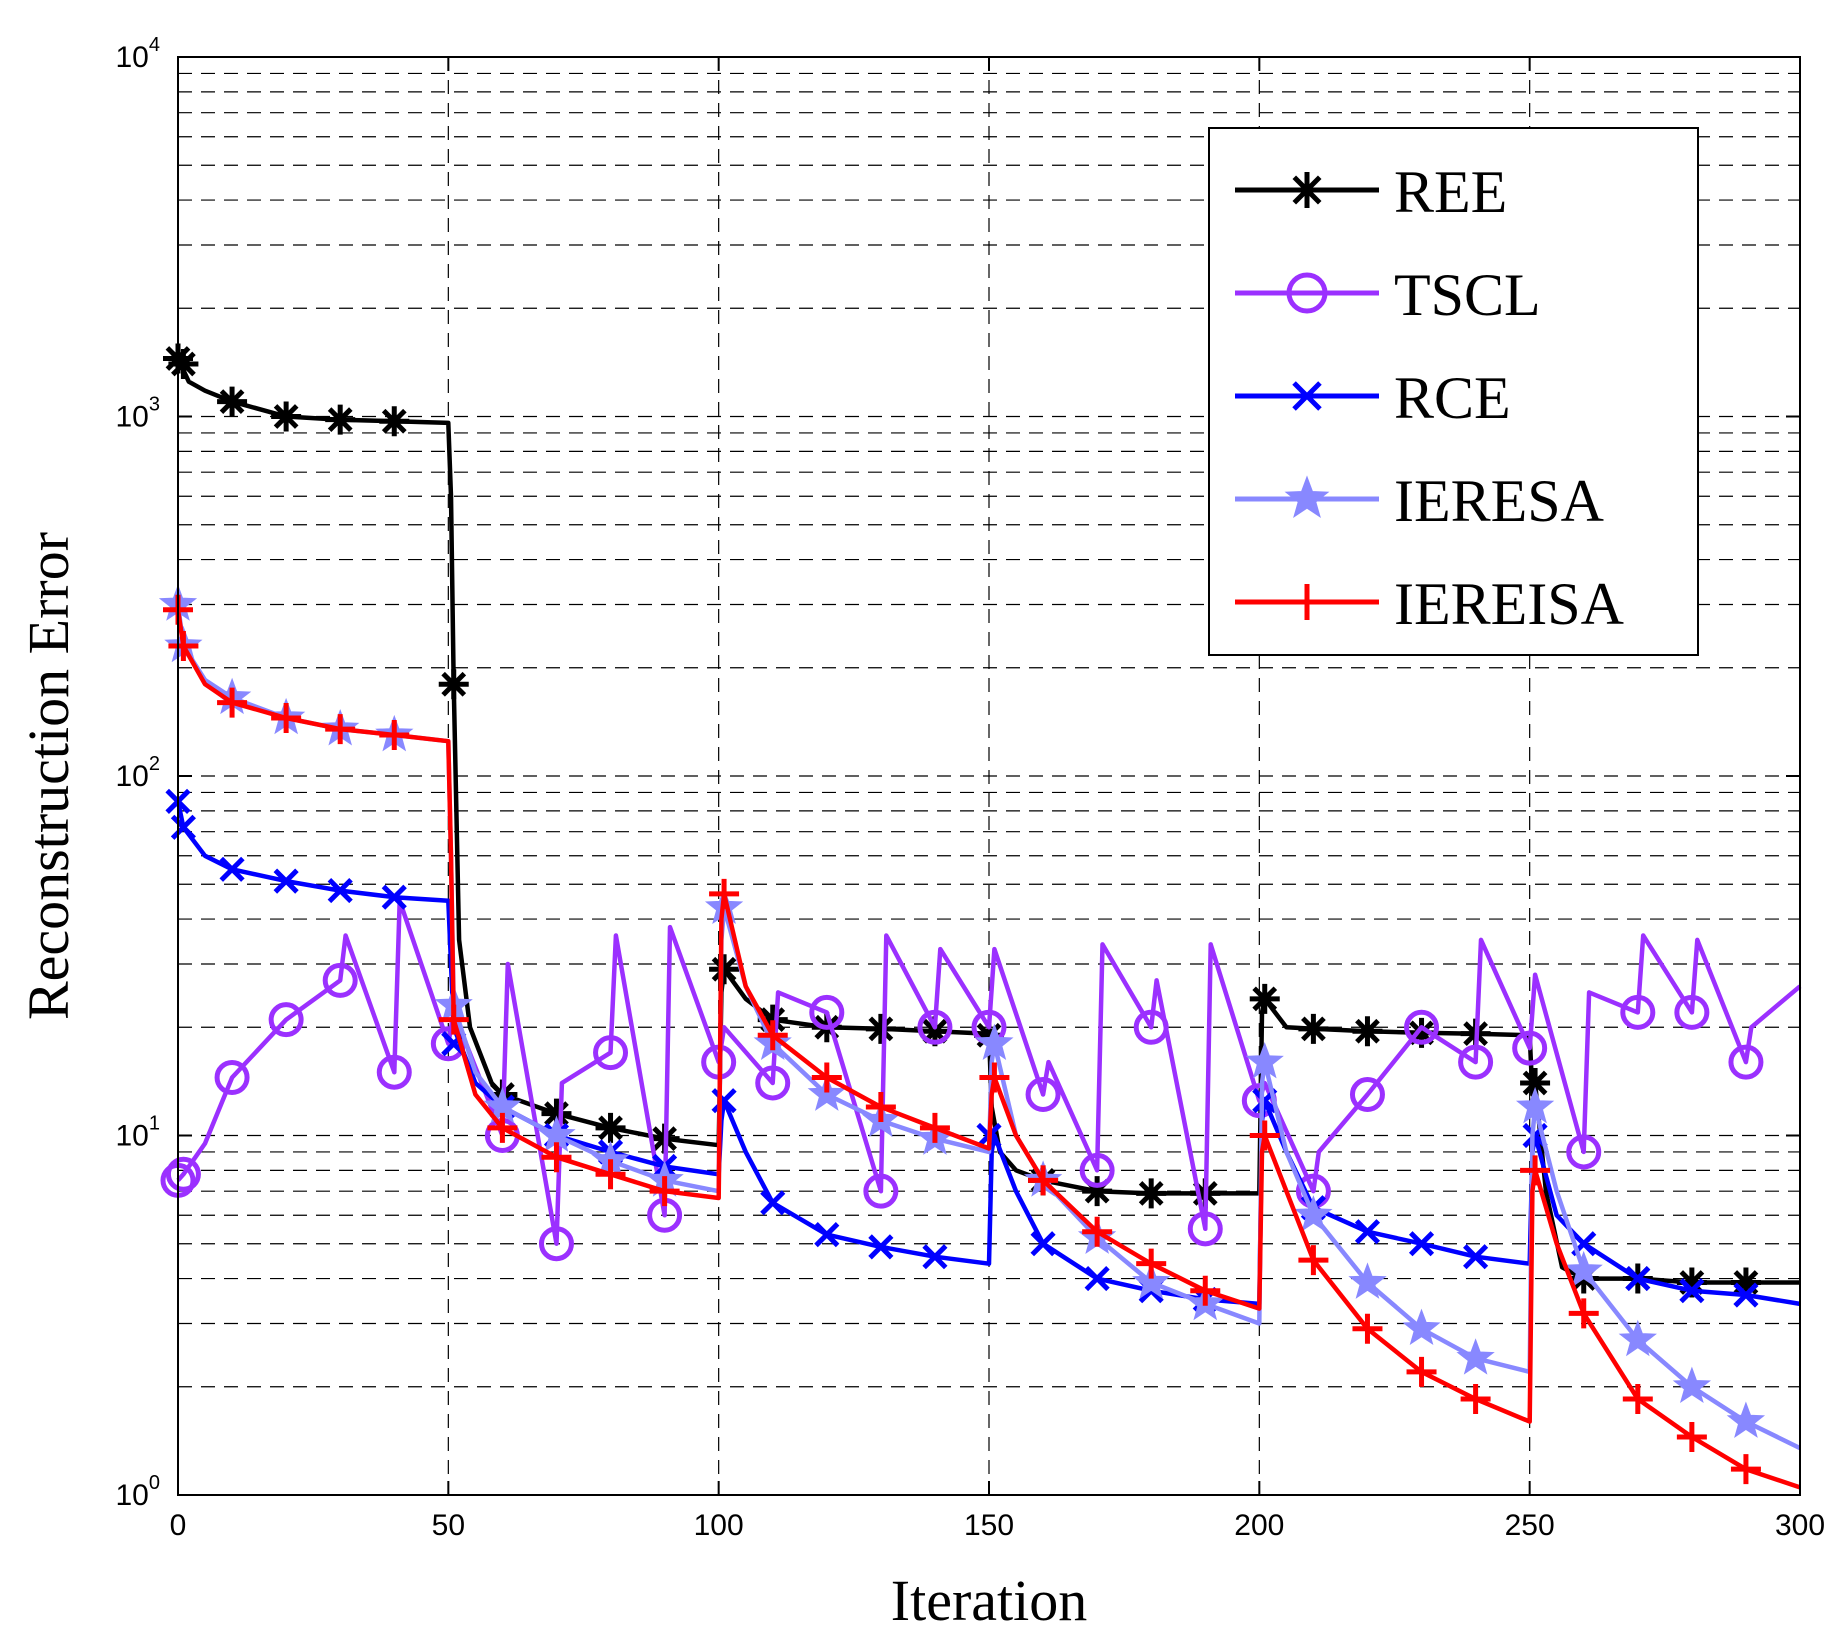 Image resolution: width=1846 pixels, height=1641 pixels. Describe the element at coordinates (138, 1133) in the screenshot. I see `y-tick-label: 10¹` at that location.